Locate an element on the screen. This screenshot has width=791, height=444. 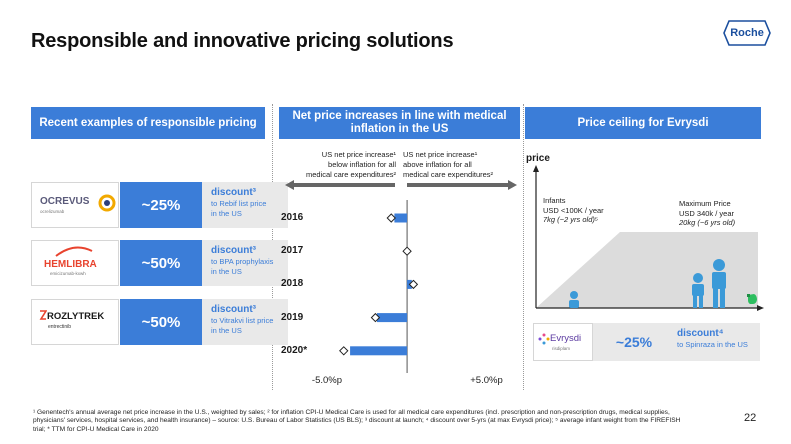
marker-2020* is located at coordinates (344, 351).